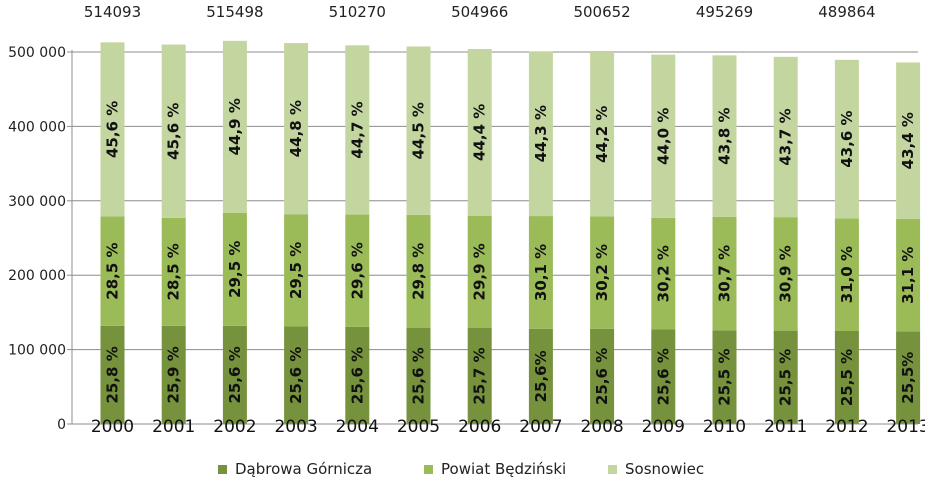 This screenshot has height=483, width=925. Describe the element at coordinates (725, 273) in the screenshot. I see `segment-label: 30,7 %` at that location.